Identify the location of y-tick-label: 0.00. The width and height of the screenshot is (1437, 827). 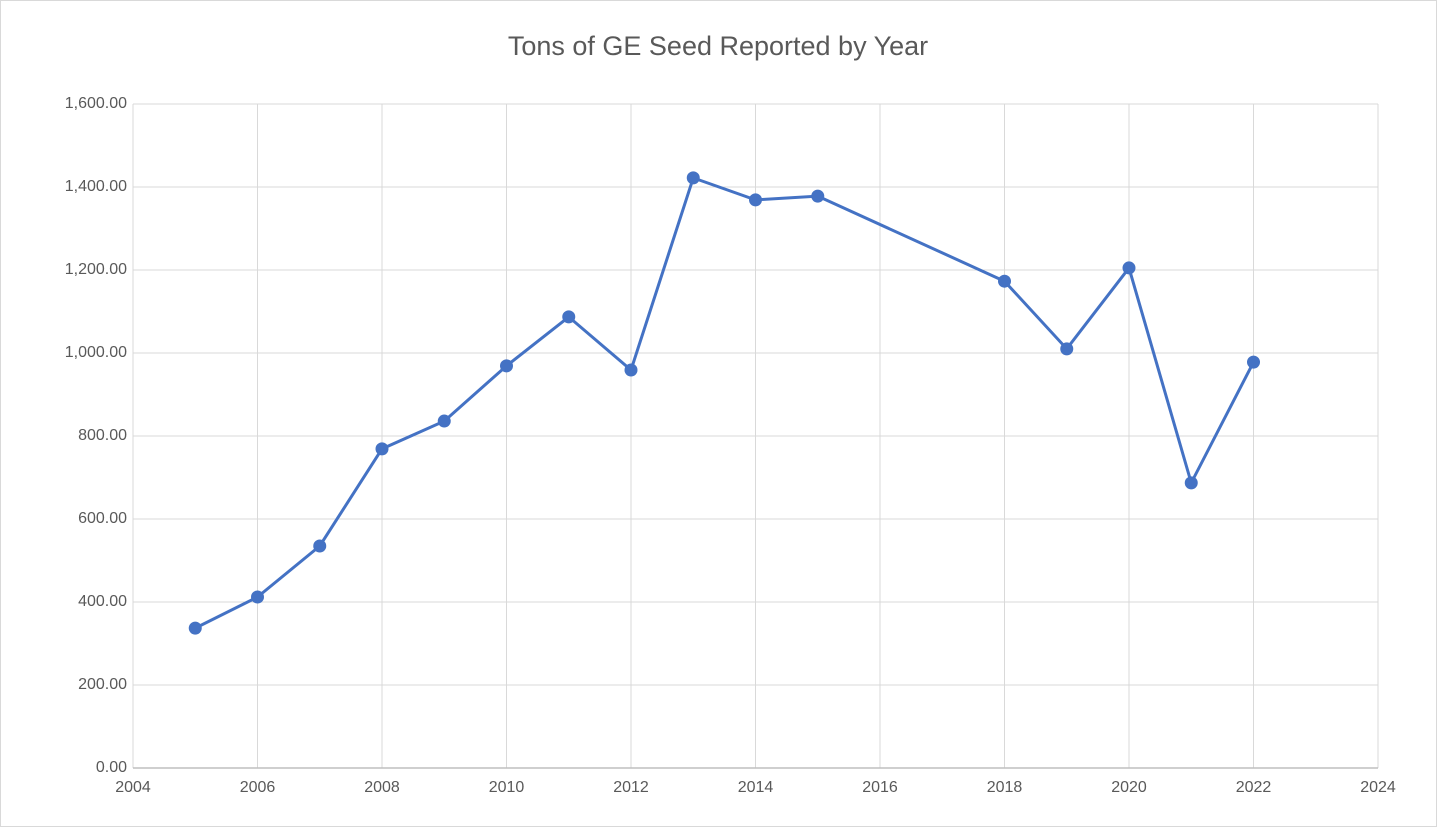
(111, 767).